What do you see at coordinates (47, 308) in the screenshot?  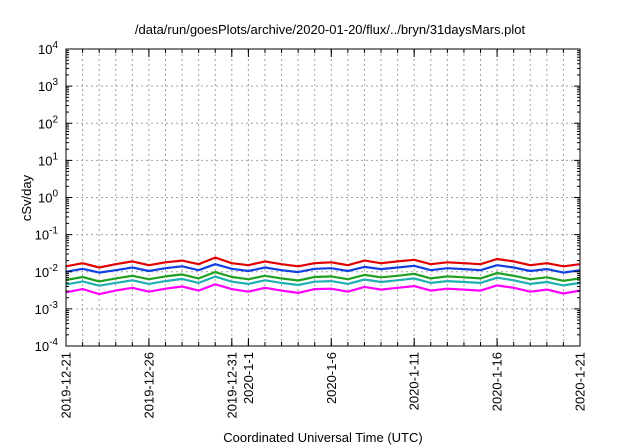 I see `y-tick-label: 10⁻³` at bounding box center [47, 308].